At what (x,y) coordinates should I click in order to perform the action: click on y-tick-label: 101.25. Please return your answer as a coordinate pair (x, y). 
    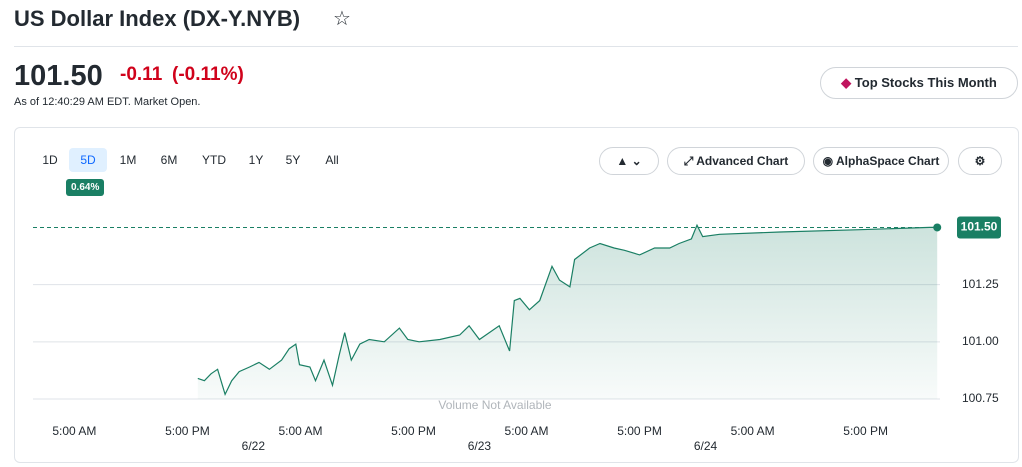
    Looking at the image, I should click on (980, 284).